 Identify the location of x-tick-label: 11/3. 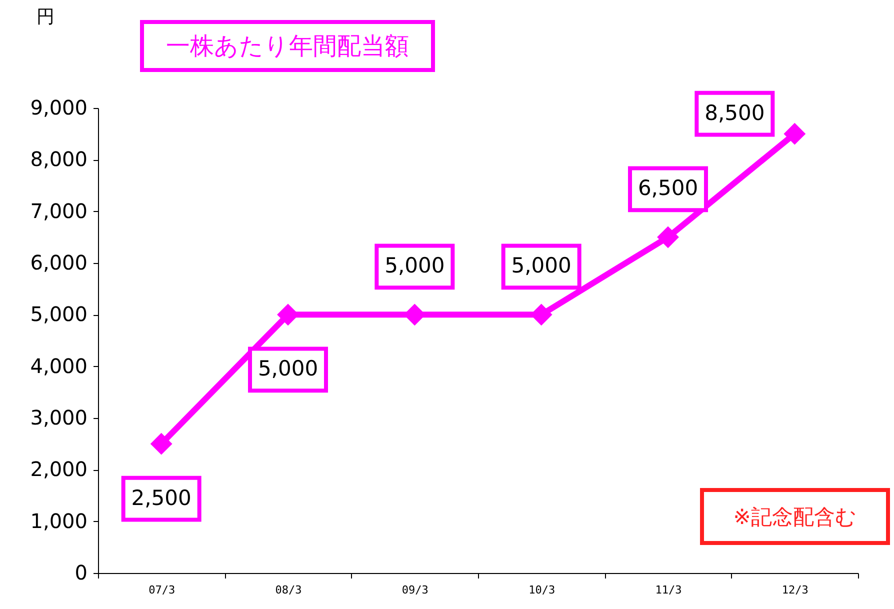
(668, 590).